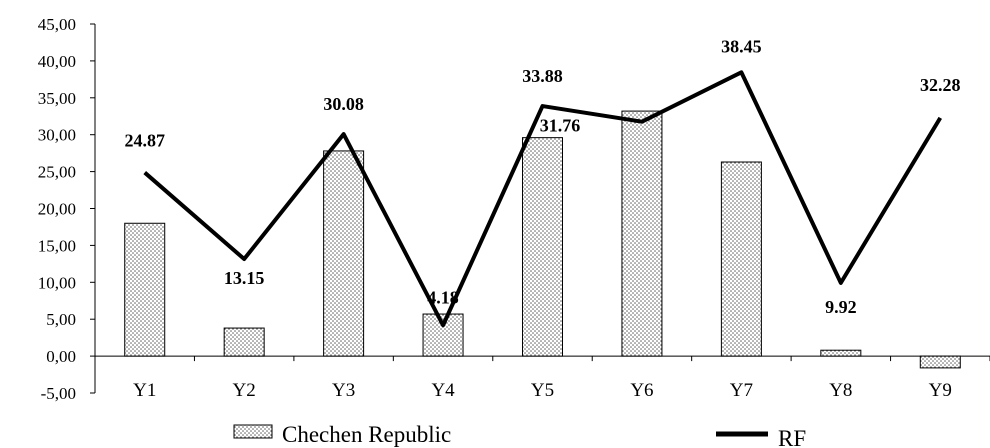  Describe the element at coordinates (57, 61) in the screenshot. I see `y-tick-label: 40,00` at that location.